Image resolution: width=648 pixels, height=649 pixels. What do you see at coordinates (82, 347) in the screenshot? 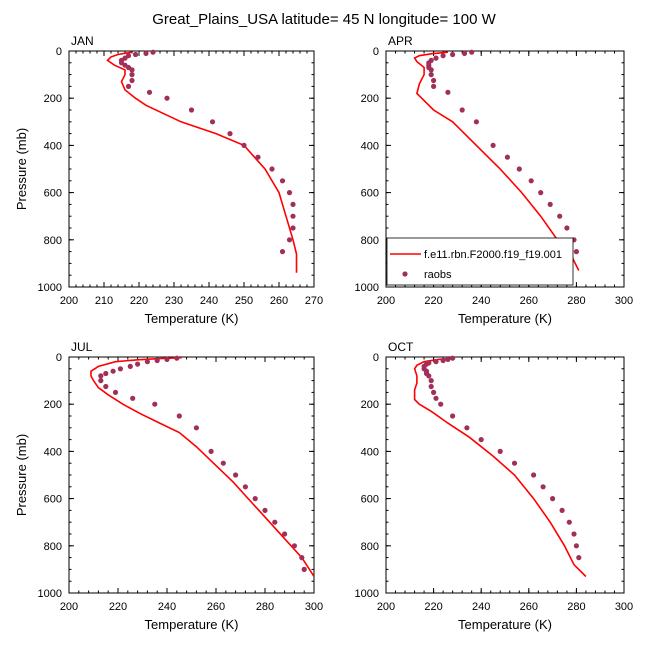
I see `panel-label: JUL` at bounding box center [82, 347].